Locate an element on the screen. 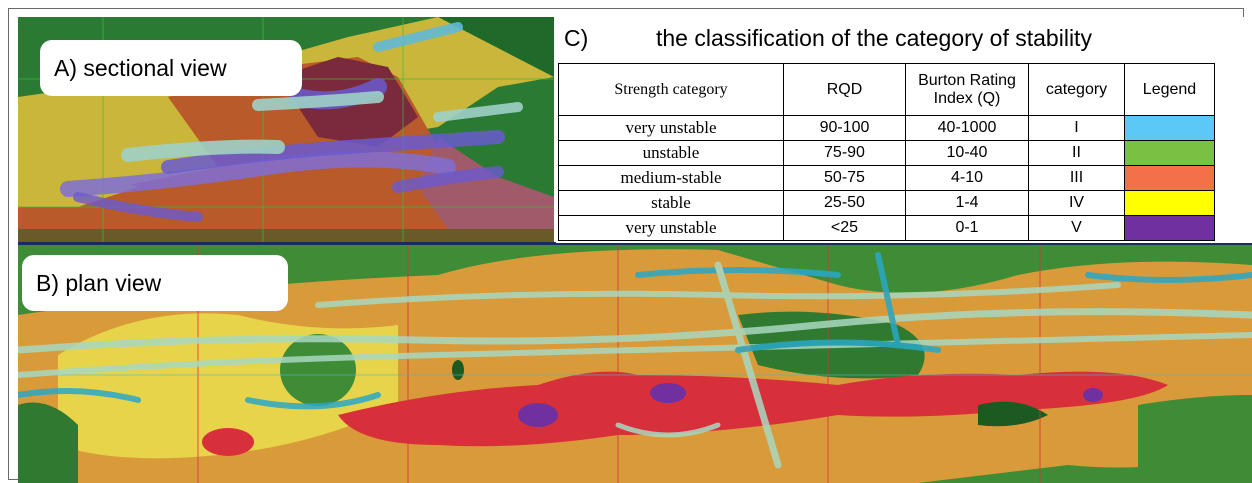 This screenshot has height=483, width=1252. header-q: Burton Rating Index (Q) is located at coordinates (967, 89).